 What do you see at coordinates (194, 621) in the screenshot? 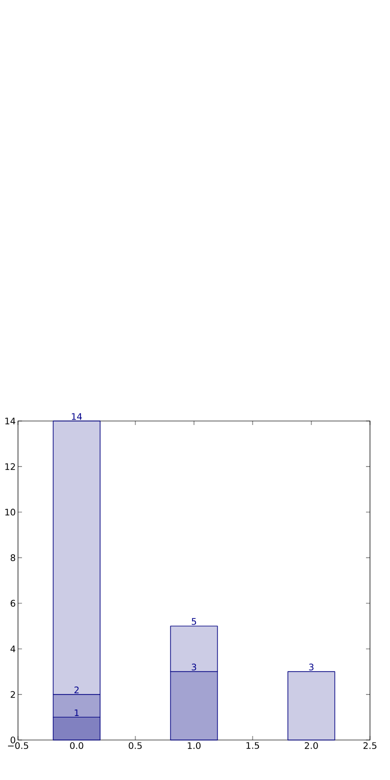
I see `annotation: 5` at bounding box center [194, 621].